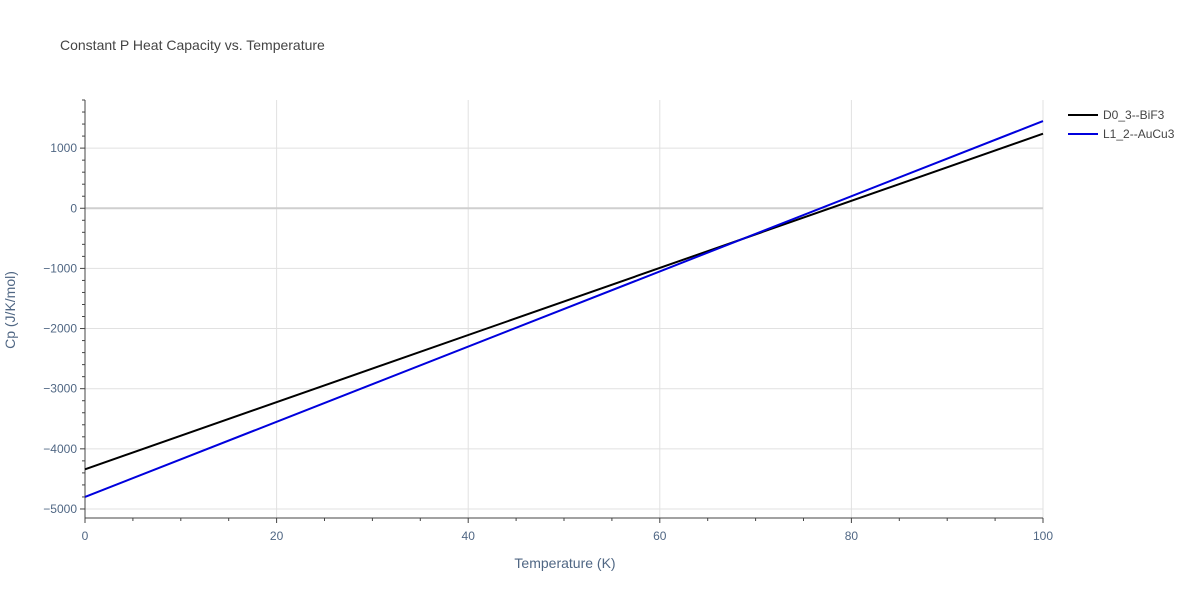 The image size is (1200, 600). What do you see at coordinates (73, 208) in the screenshot?
I see `y-tick-label: 0` at bounding box center [73, 208].